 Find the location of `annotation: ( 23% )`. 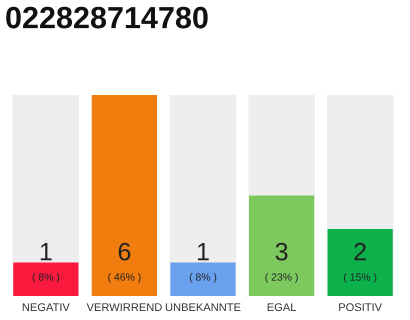

annotation: ( 23% ) is located at coordinates (281, 278).